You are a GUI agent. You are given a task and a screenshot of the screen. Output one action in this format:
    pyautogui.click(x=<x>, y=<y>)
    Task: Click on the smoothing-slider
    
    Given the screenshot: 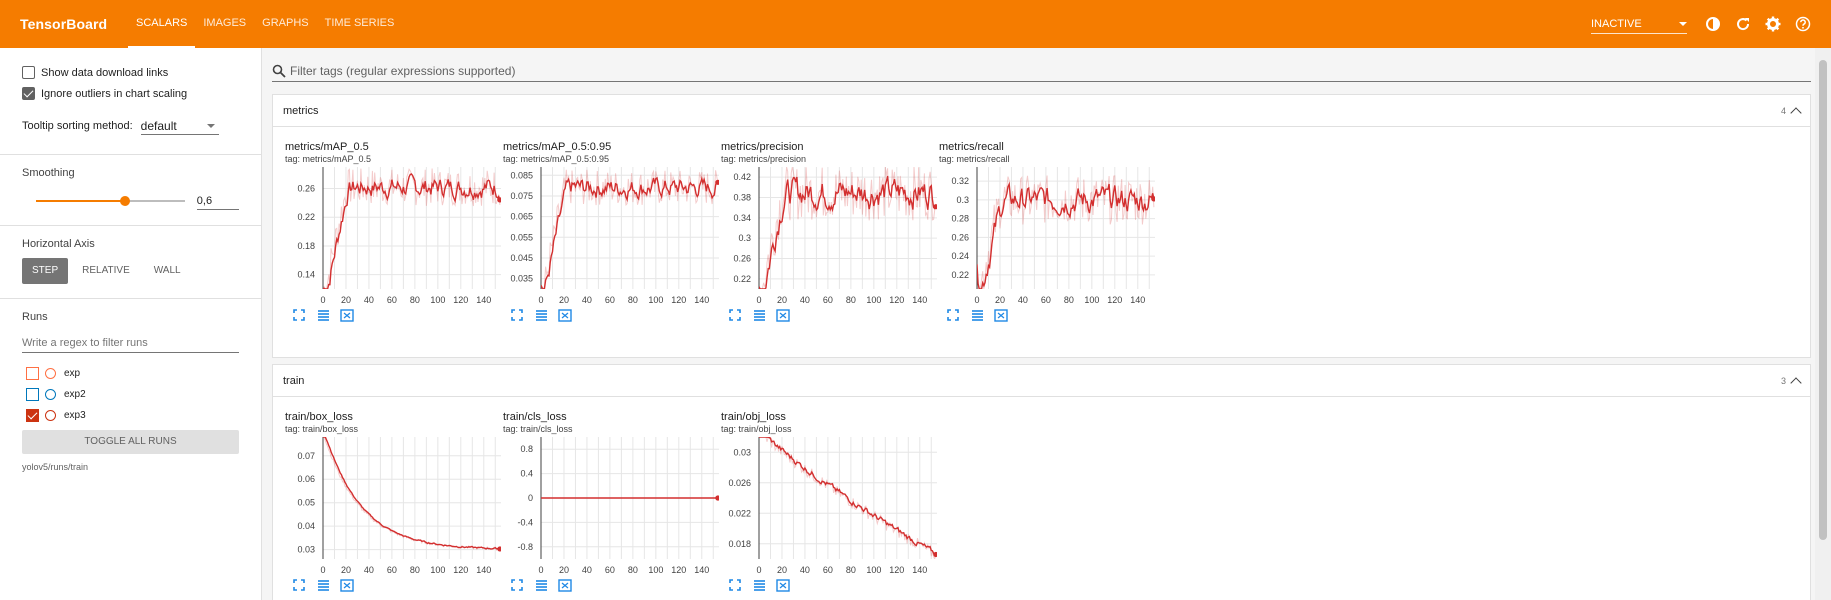 What is the action you would take?
    pyautogui.click(x=110, y=201)
    